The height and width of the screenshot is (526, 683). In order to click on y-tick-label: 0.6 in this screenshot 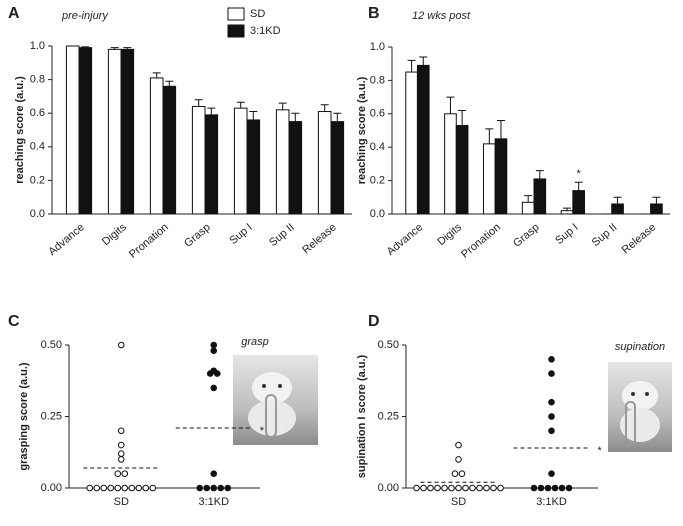, I will do `click(37, 113)`.